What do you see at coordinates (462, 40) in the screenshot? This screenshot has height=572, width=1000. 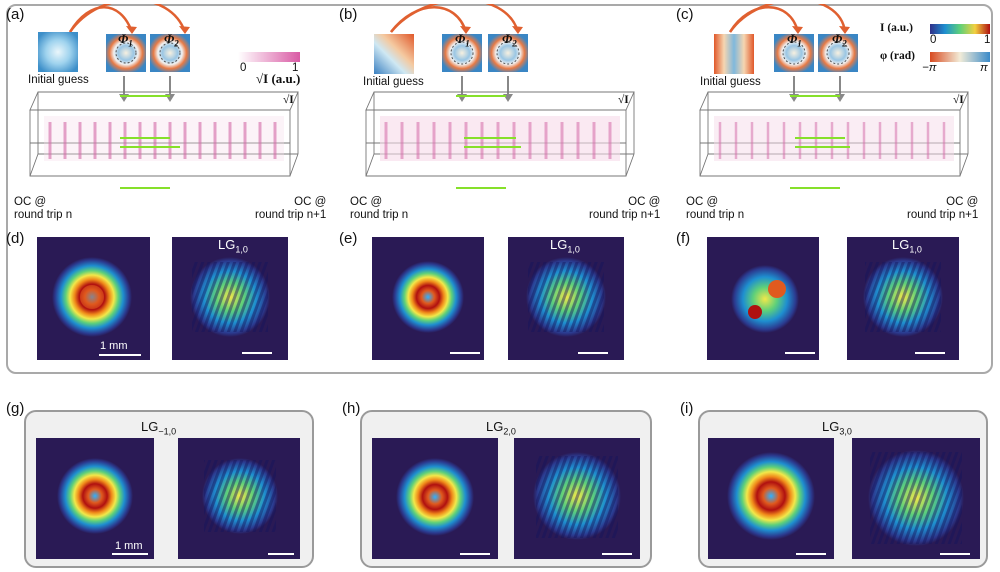 I see `phi1-label-b: Φ1` at bounding box center [462, 40].